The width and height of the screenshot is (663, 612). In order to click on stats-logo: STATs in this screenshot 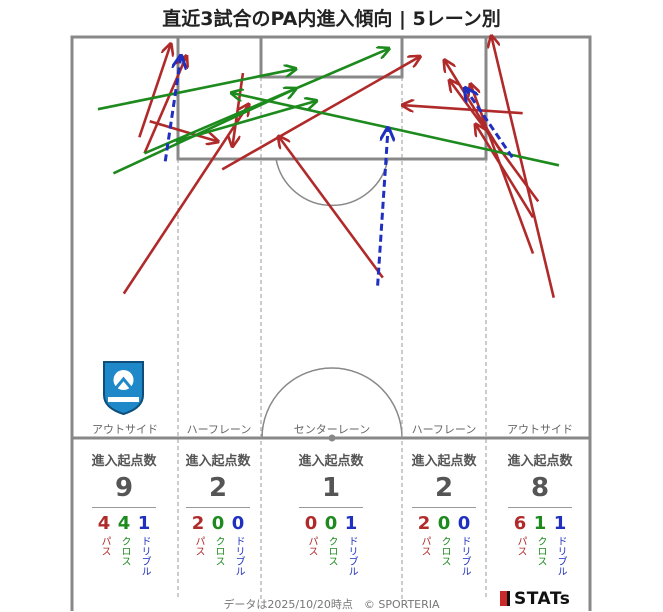, I will do `click(535, 599)`.